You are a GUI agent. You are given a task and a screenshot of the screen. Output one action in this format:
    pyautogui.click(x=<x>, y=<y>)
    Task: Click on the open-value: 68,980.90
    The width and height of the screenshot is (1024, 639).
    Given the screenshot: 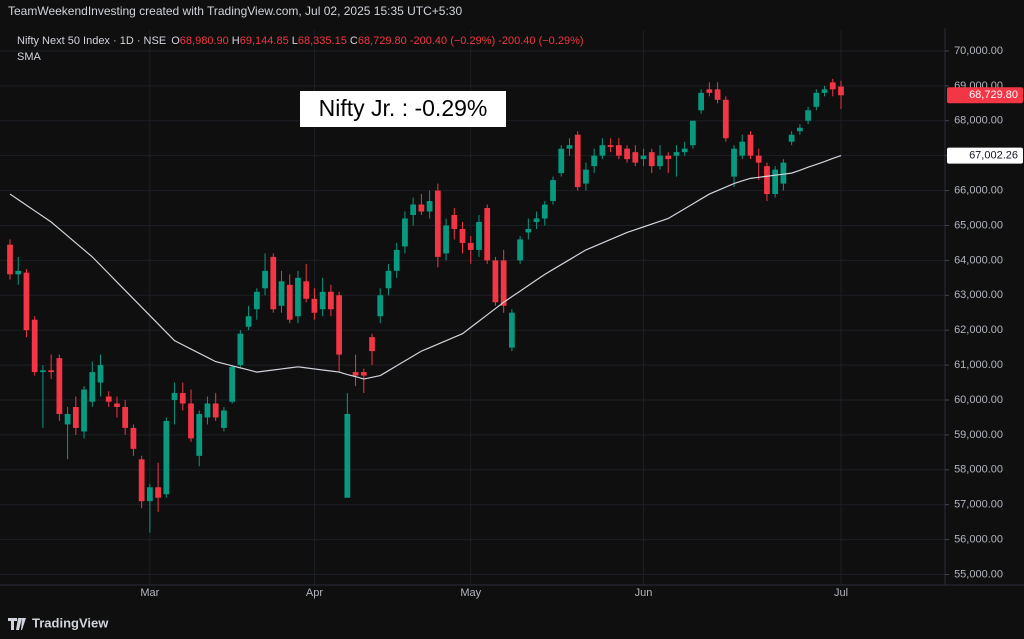 What is the action you would take?
    pyautogui.click(x=204, y=41)
    